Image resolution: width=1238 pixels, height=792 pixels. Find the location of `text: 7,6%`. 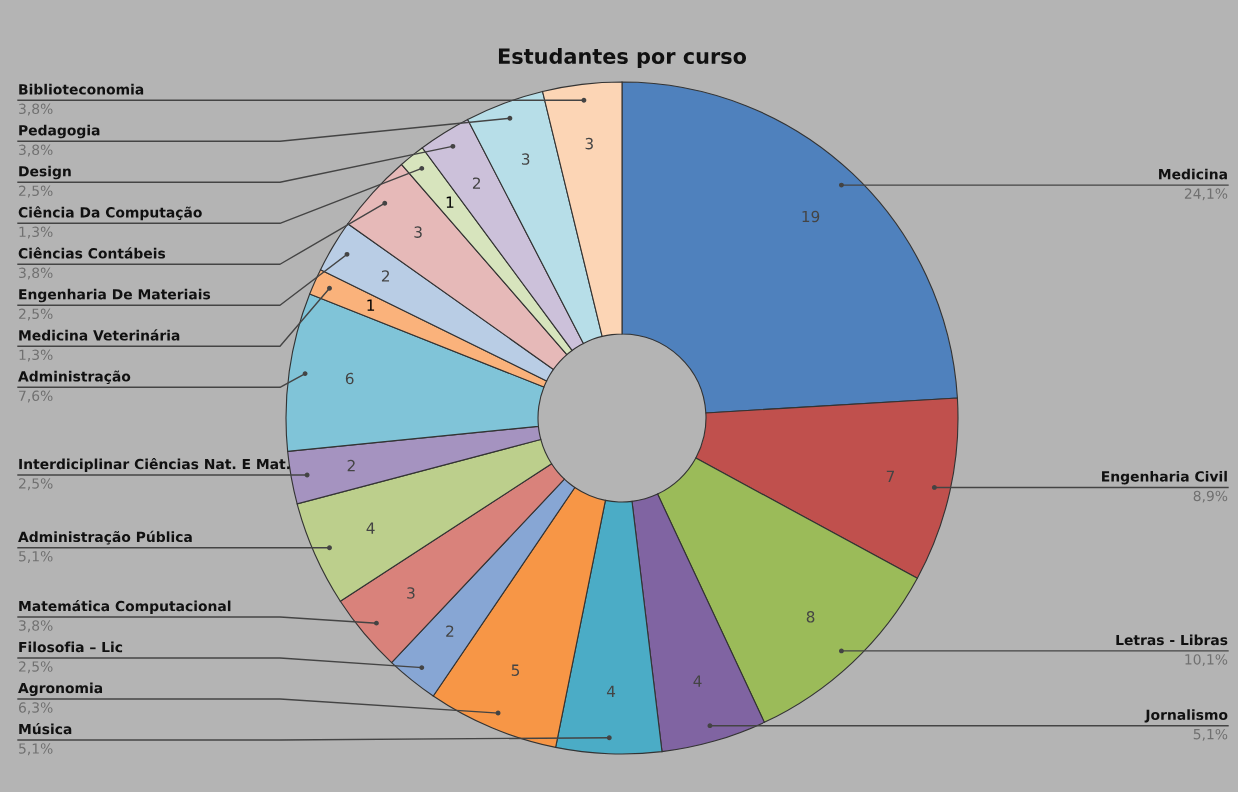

text: 7,6% is located at coordinates (36, 396).